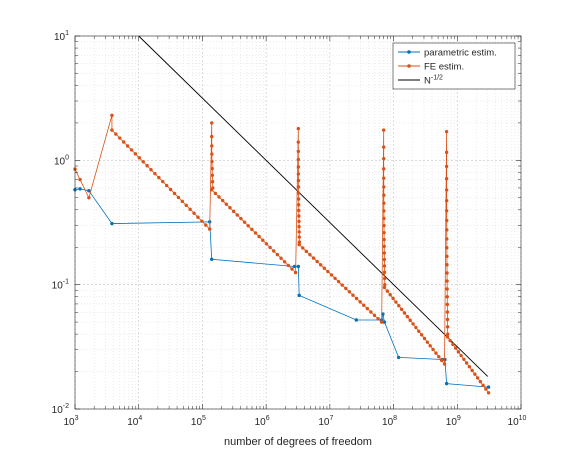 The image size is (581, 465). What do you see at coordinates (134, 421) in the screenshot?
I see `x-tick-label: 10⁴` at bounding box center [134, 421].